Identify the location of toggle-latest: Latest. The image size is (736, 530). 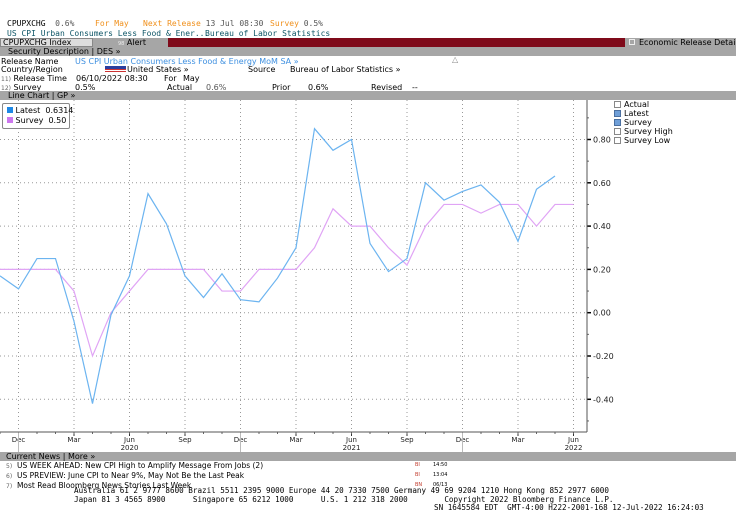
(643, 113).